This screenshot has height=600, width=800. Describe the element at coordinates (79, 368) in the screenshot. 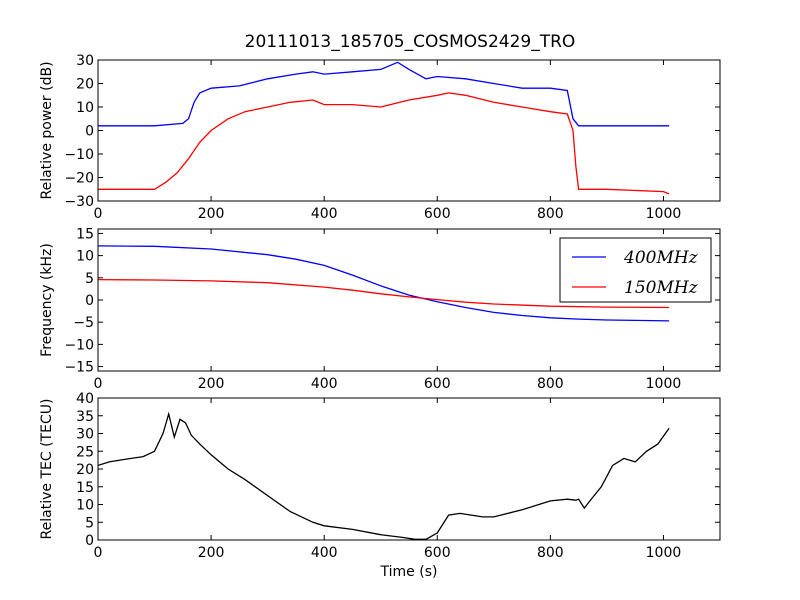

I see `y-tick-label: −15` at that location.